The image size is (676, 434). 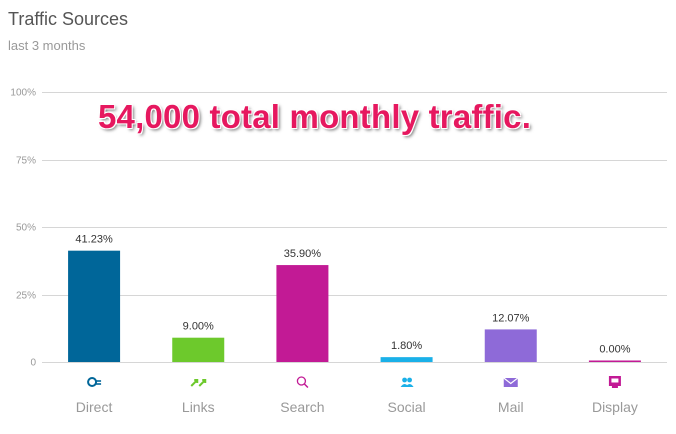 What do you see at coordinates (614, 350) in the screenshot?
I see `data-label: 0.00%` at bounding box center [614, 350].